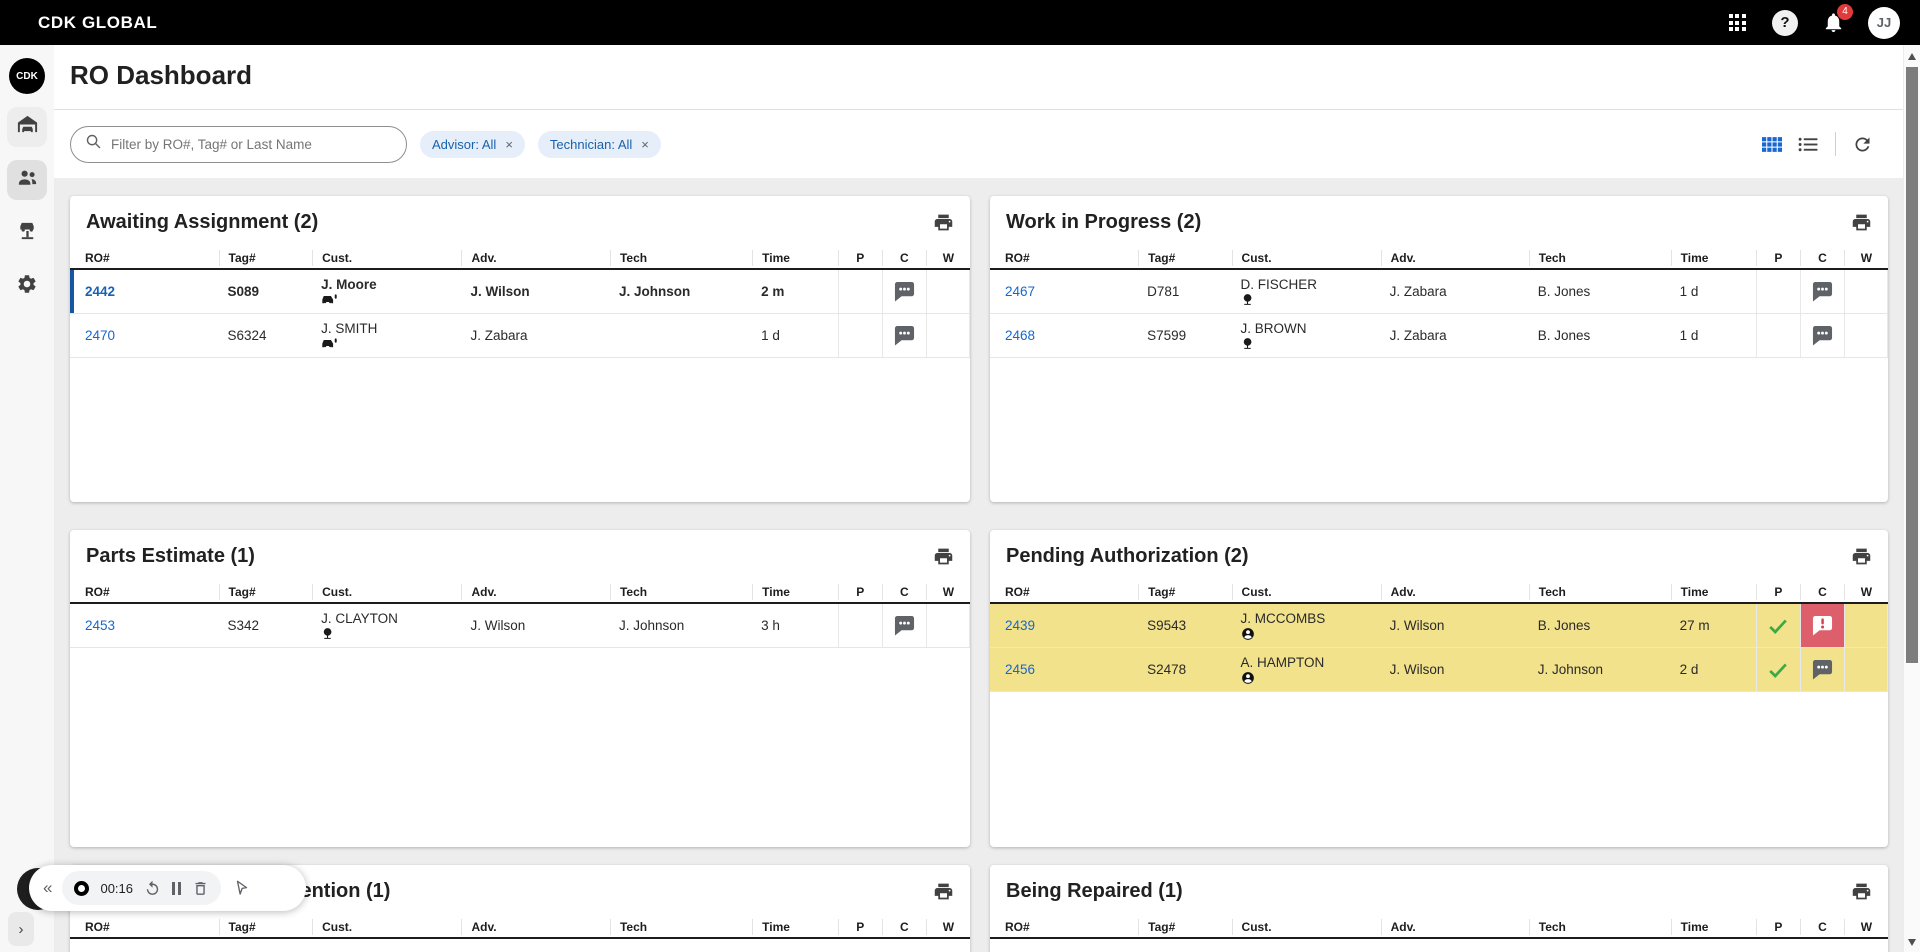 The width and height of the screenshot is (1920, 952). What do you see at coordinates (93, 144) in the screenshot?
I see `search-icon` at bounding box center [93, 144].